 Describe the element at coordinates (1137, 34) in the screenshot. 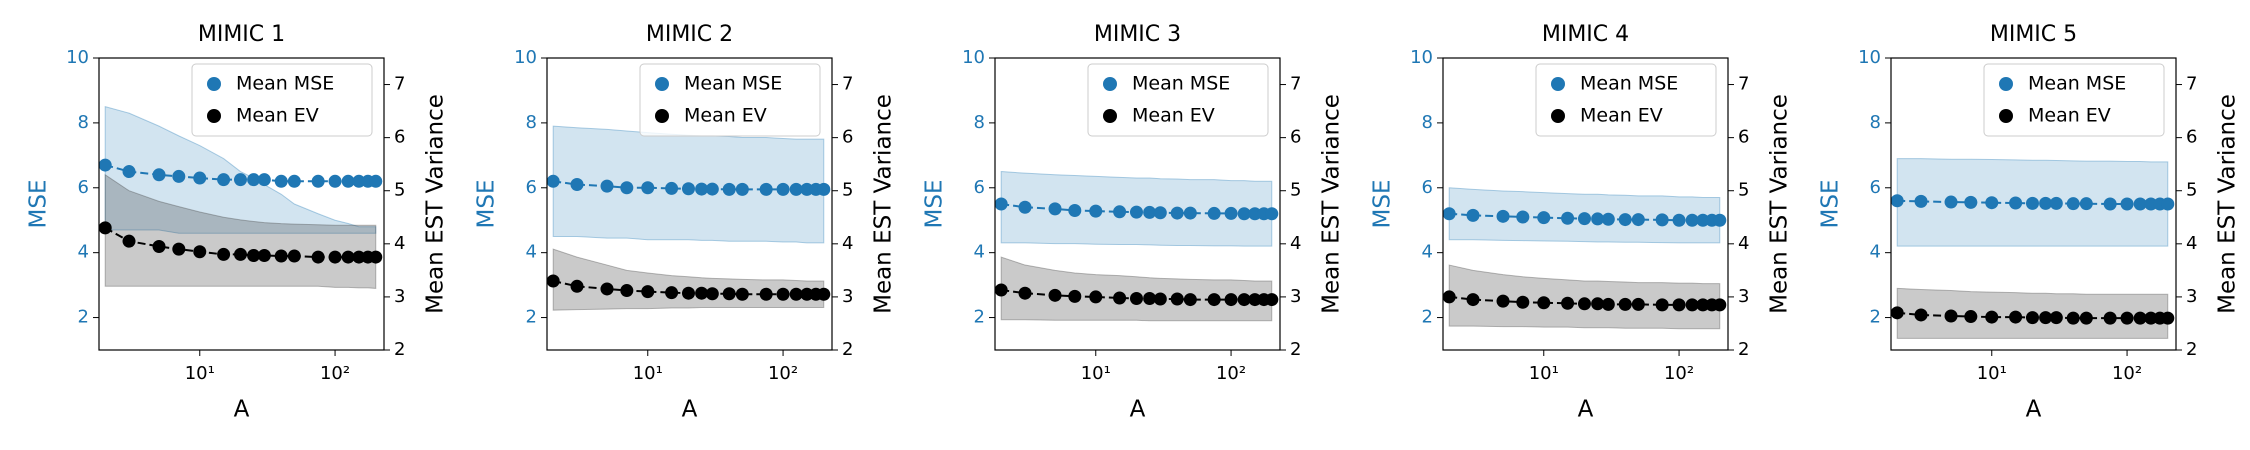

I see `subplot-title: MIMIC 3` at that location.